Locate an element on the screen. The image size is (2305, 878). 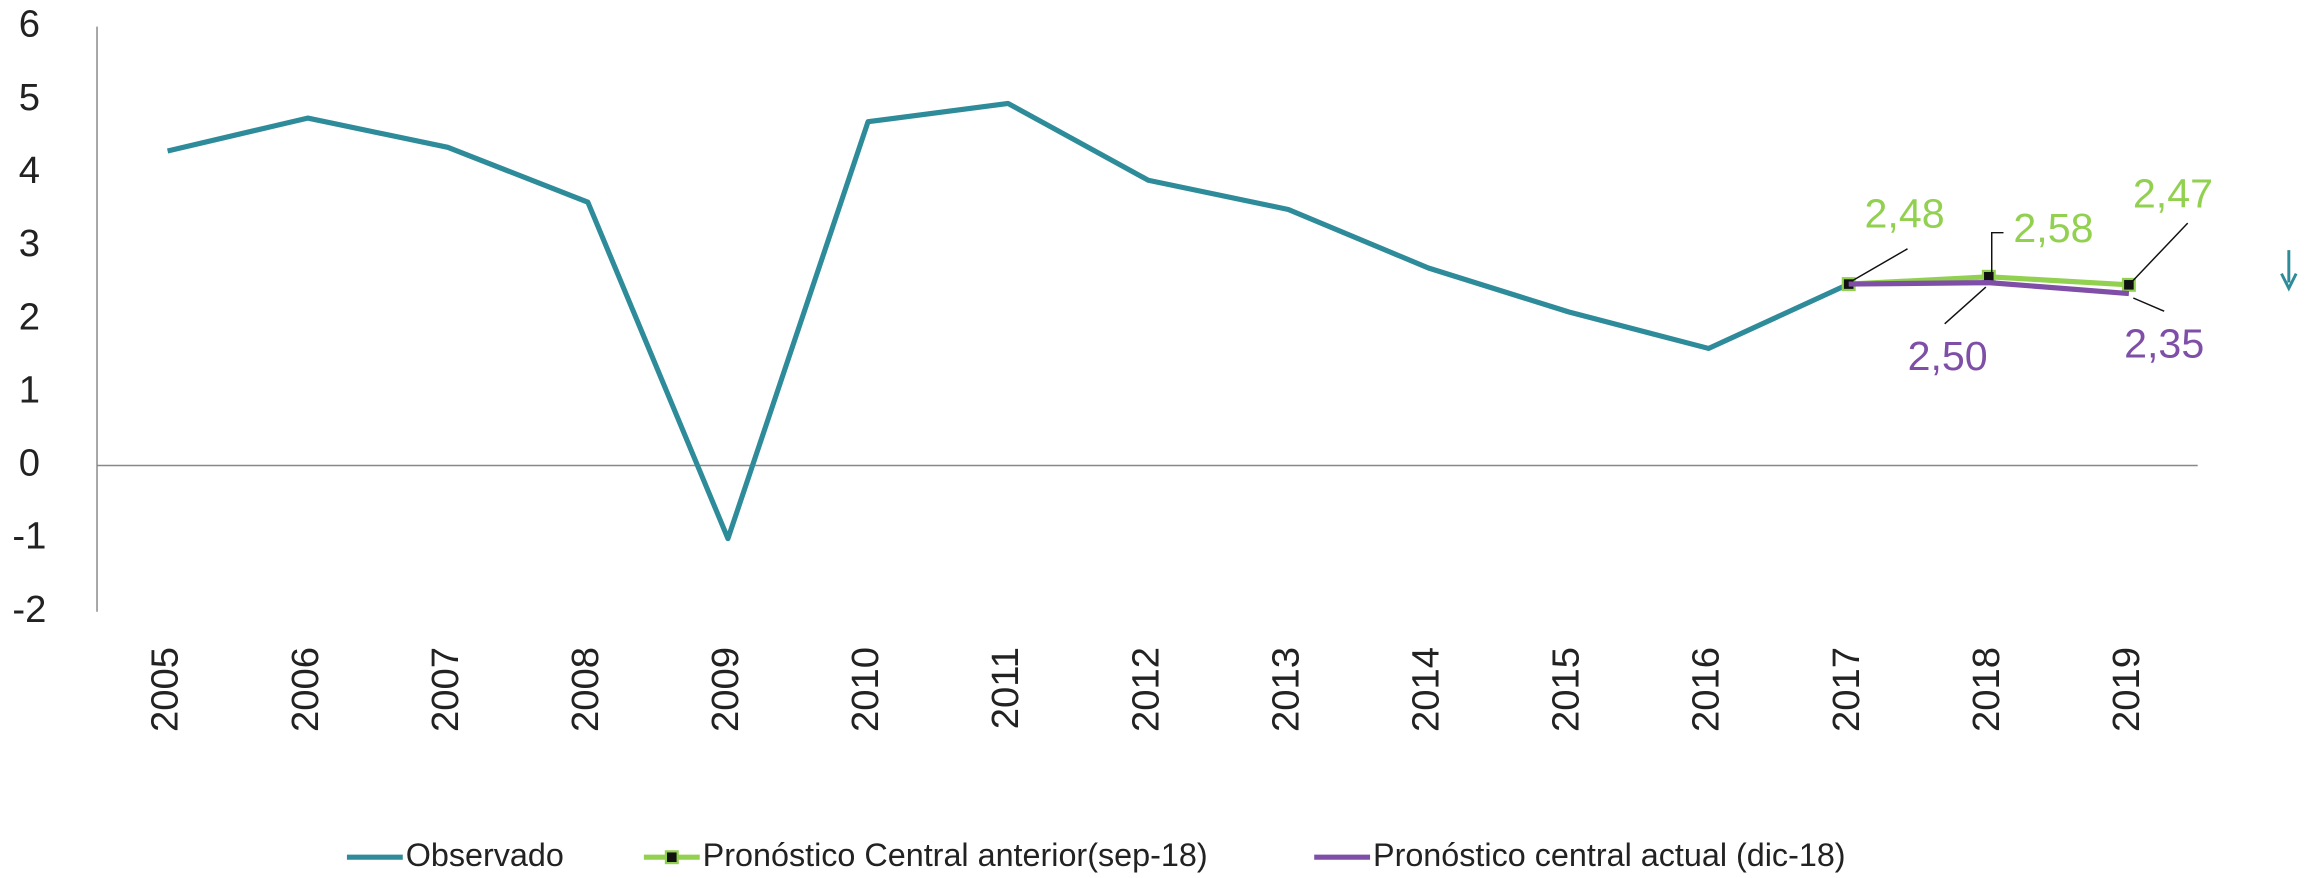
x-tick-label: 2014 is located at coordinates (1426, 689).